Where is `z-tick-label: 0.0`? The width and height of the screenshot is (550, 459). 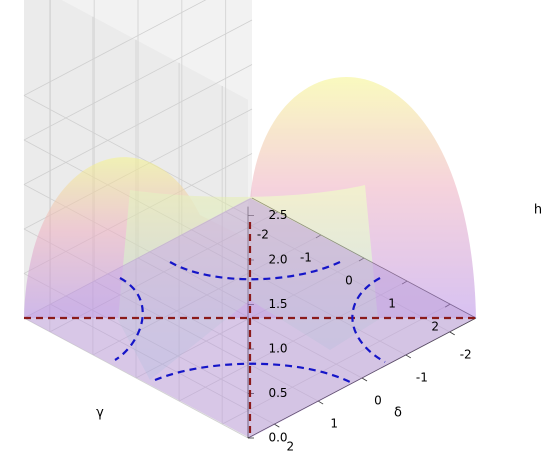 z-tick-label: 0.0 is located at coordinates (277, 438).